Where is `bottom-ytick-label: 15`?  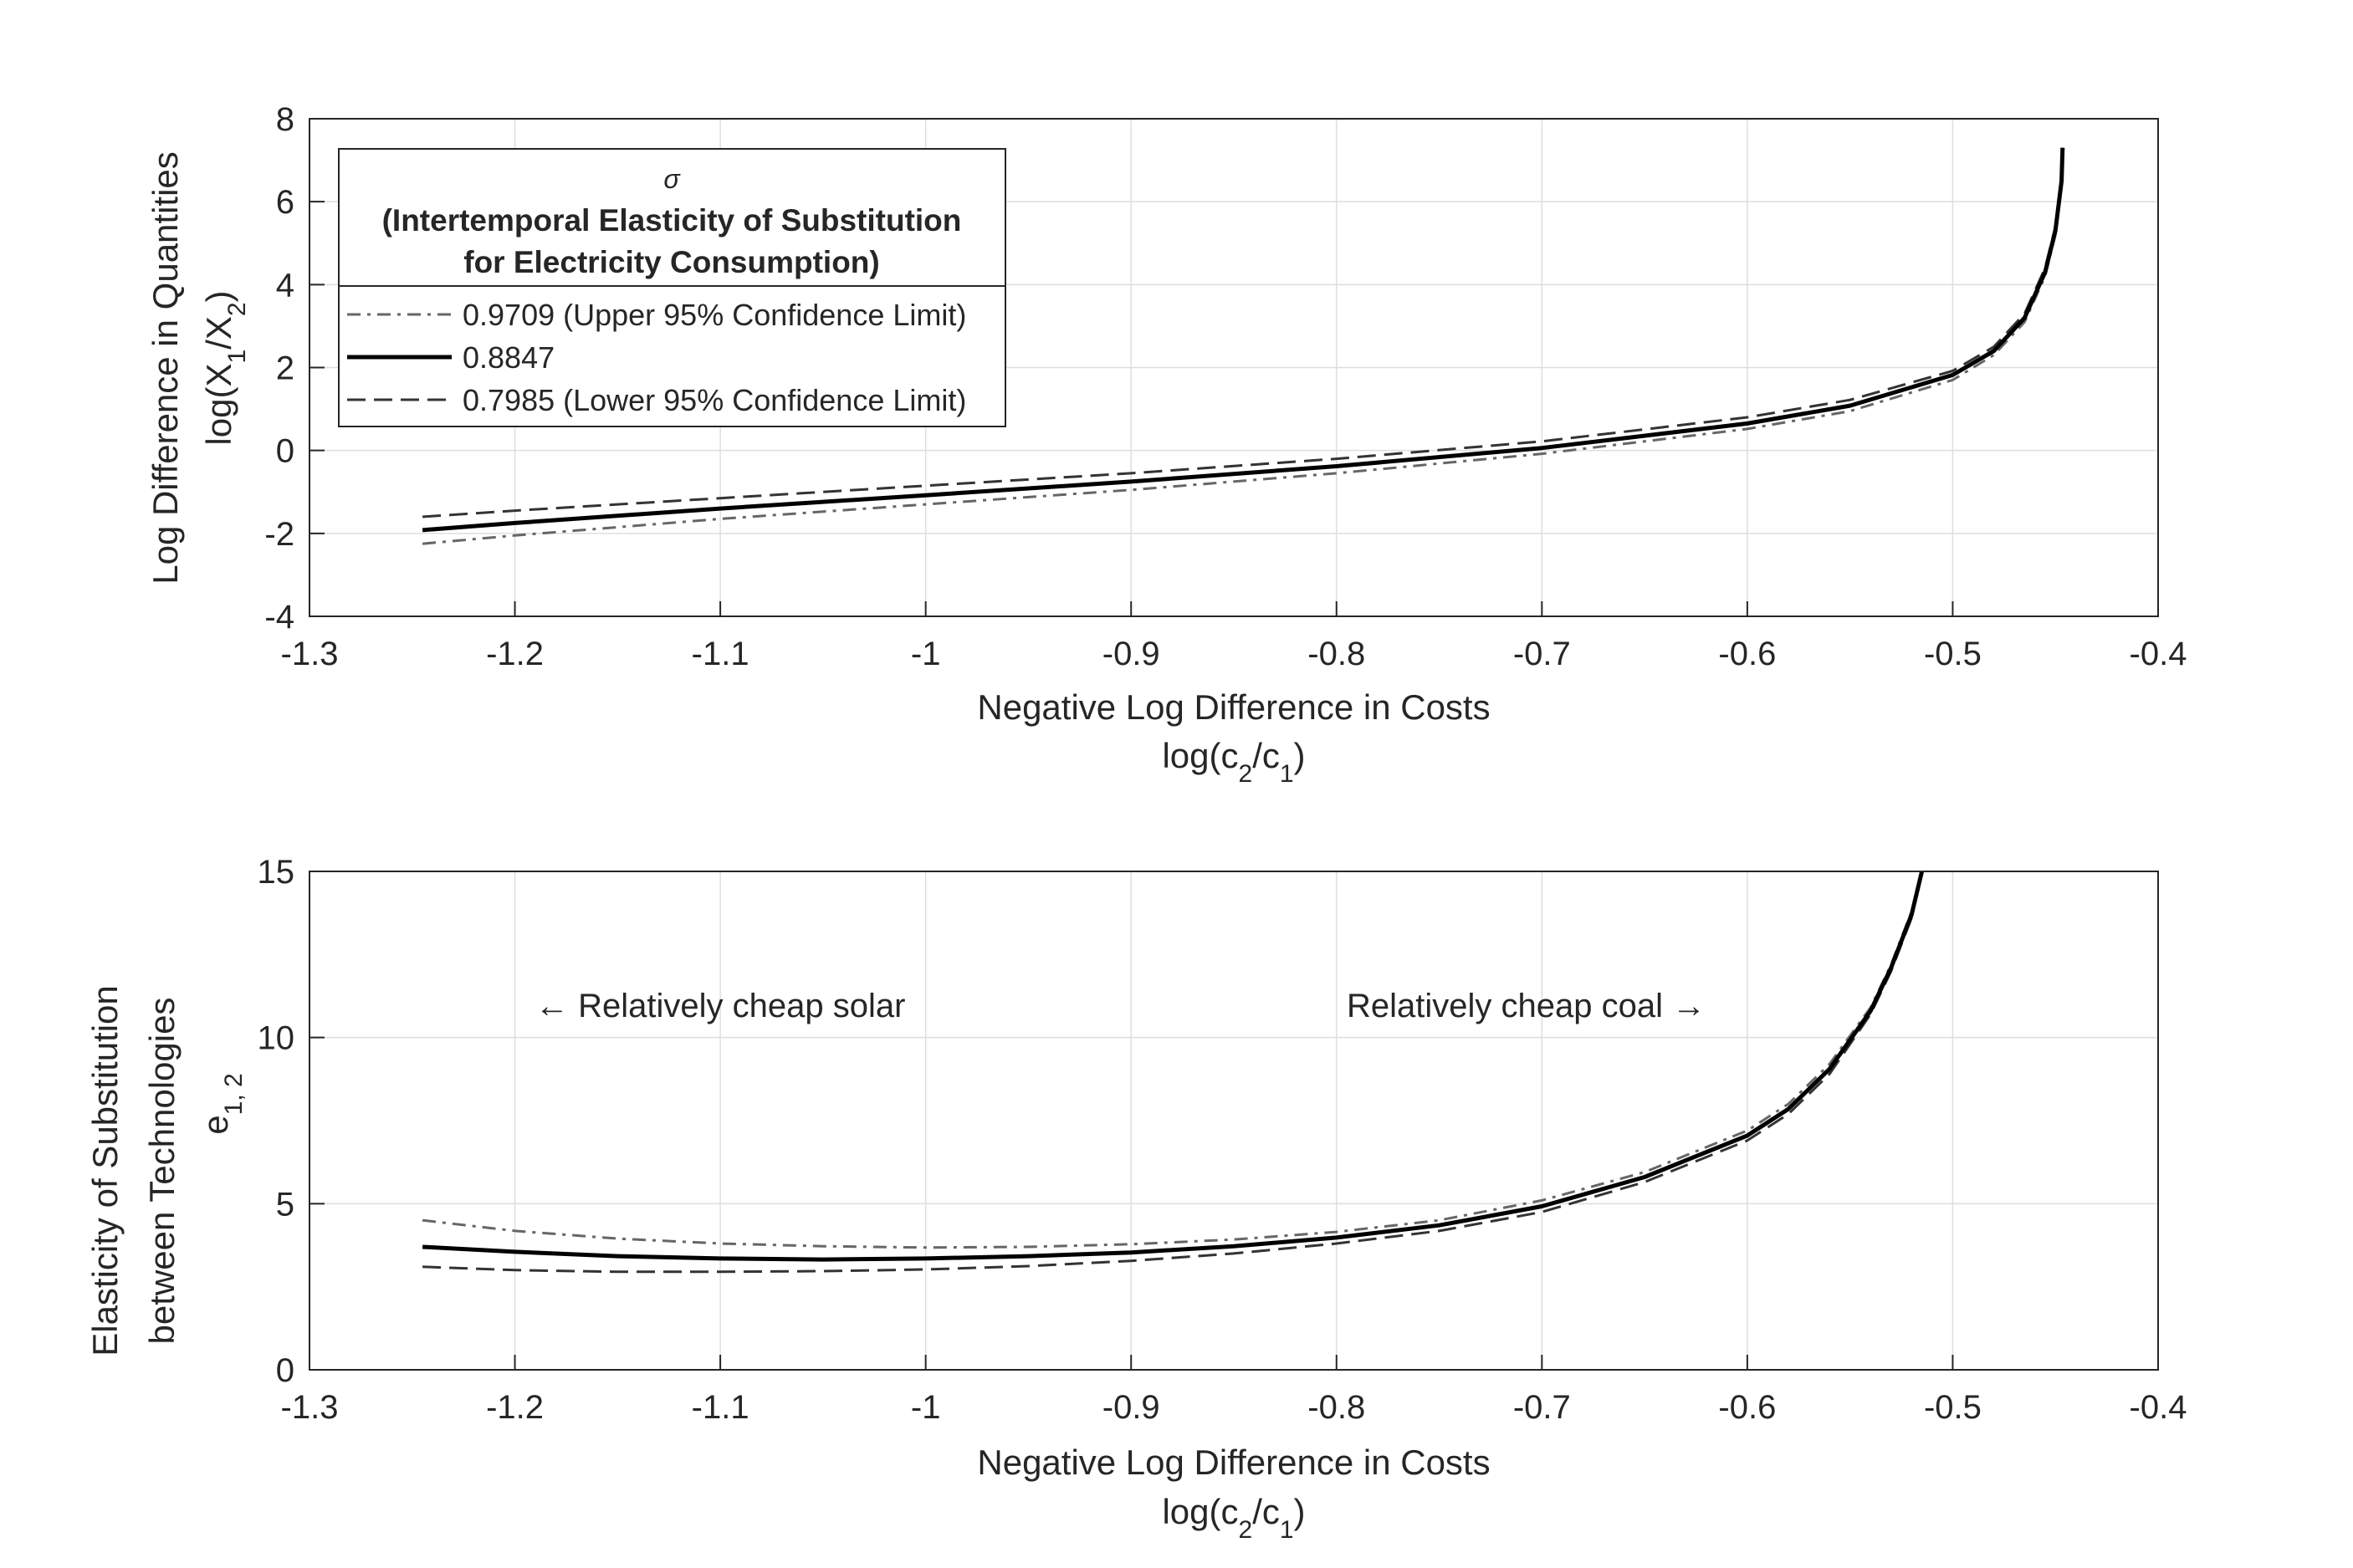 bottom-ytick-label: 15 is located at coordinates (276, 872).